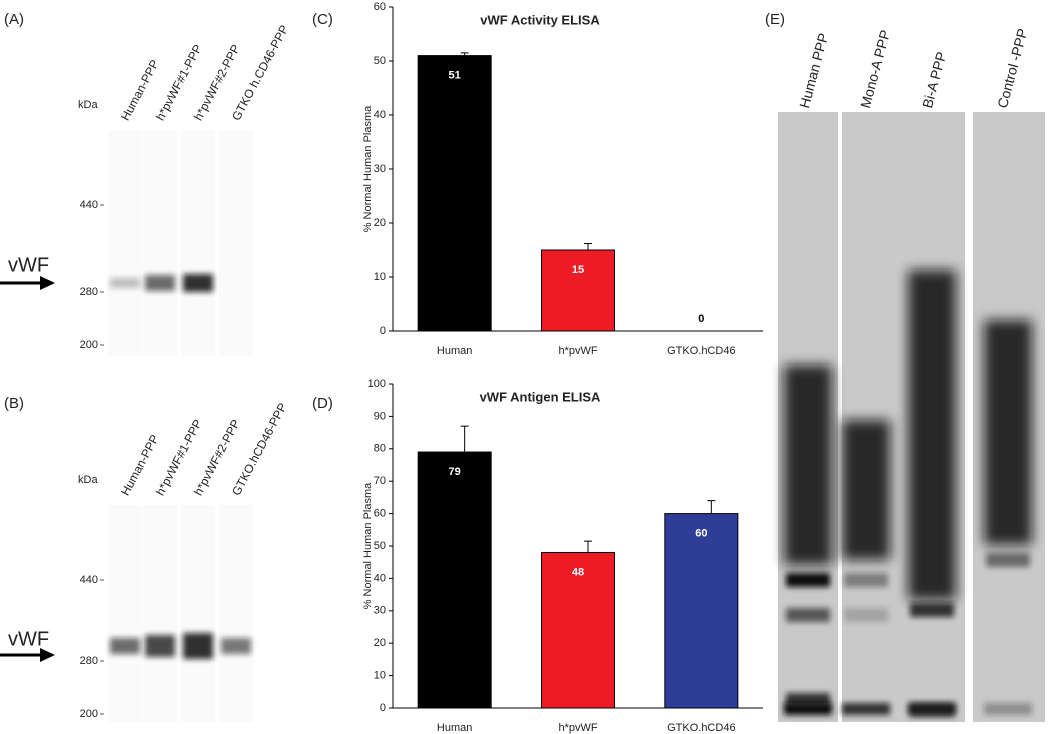 Image resolution: width=1050 pixels, height=734 pixels. What do you see at coordinates (1012, 68) in the screenshot?
I see `blot-lane-label: Control -PPP` at bounding box center [1012, 68].